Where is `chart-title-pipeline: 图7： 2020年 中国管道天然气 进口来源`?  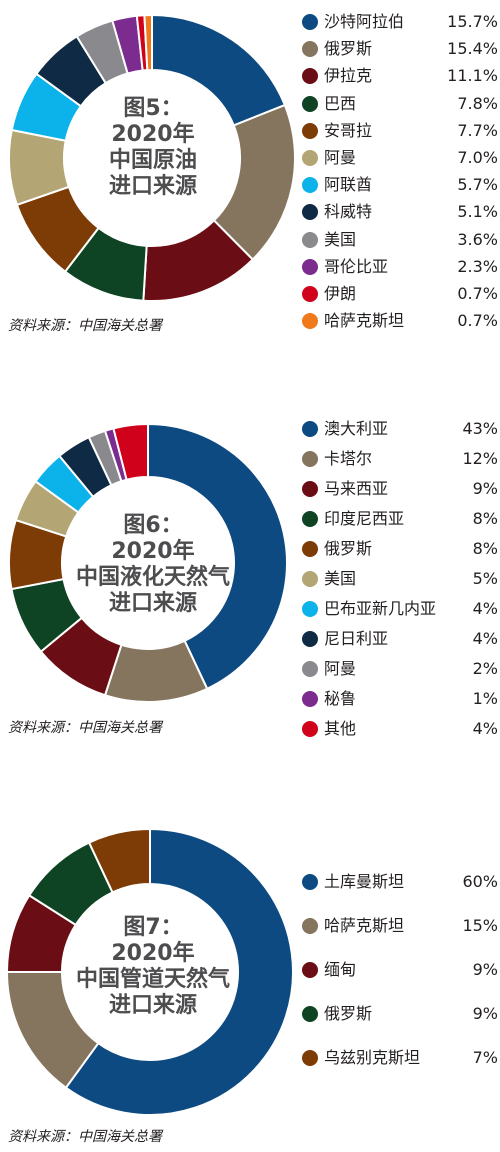
chart-title-pipeline: 图7： 2020年 中国管道天然气 进口来源 is located at coordinates (153, 967).